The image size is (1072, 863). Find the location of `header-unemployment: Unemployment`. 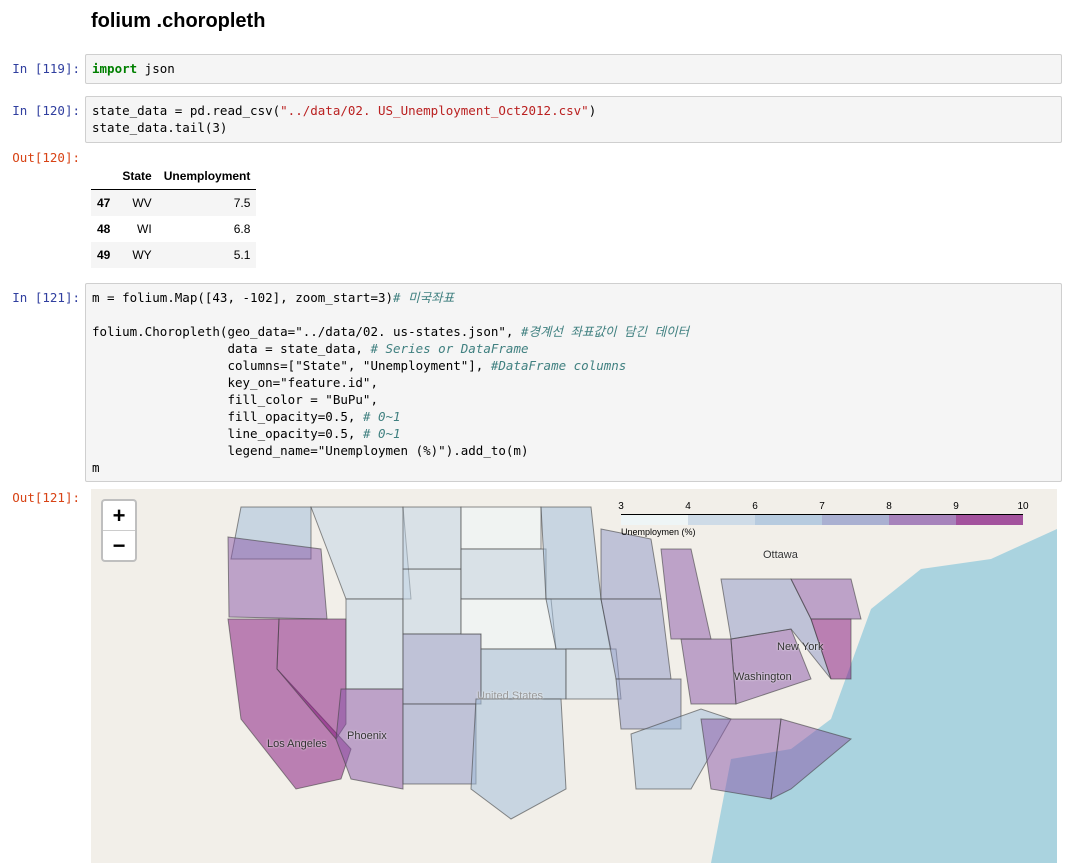

header-unemployment: Unemployment is located at coordinates (207, 176).